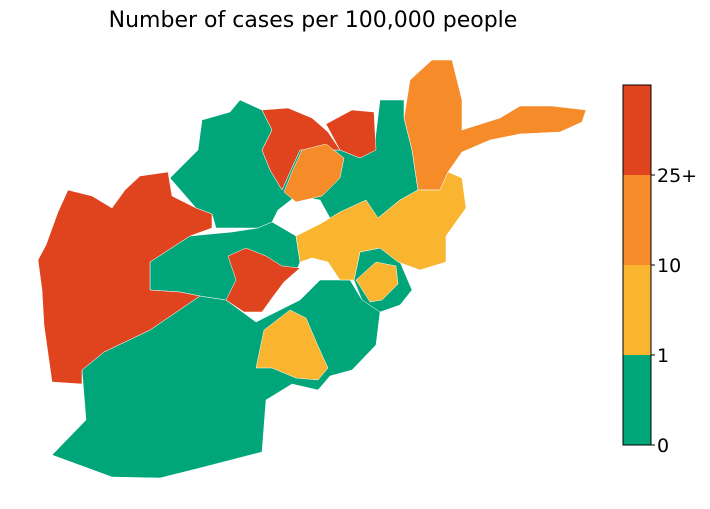 The height and width of the screenshot is (509, 710). What do you see at coordinates (125, 278) in the screenshot?
I see `region-west-red` at bounding box center [125, 278].